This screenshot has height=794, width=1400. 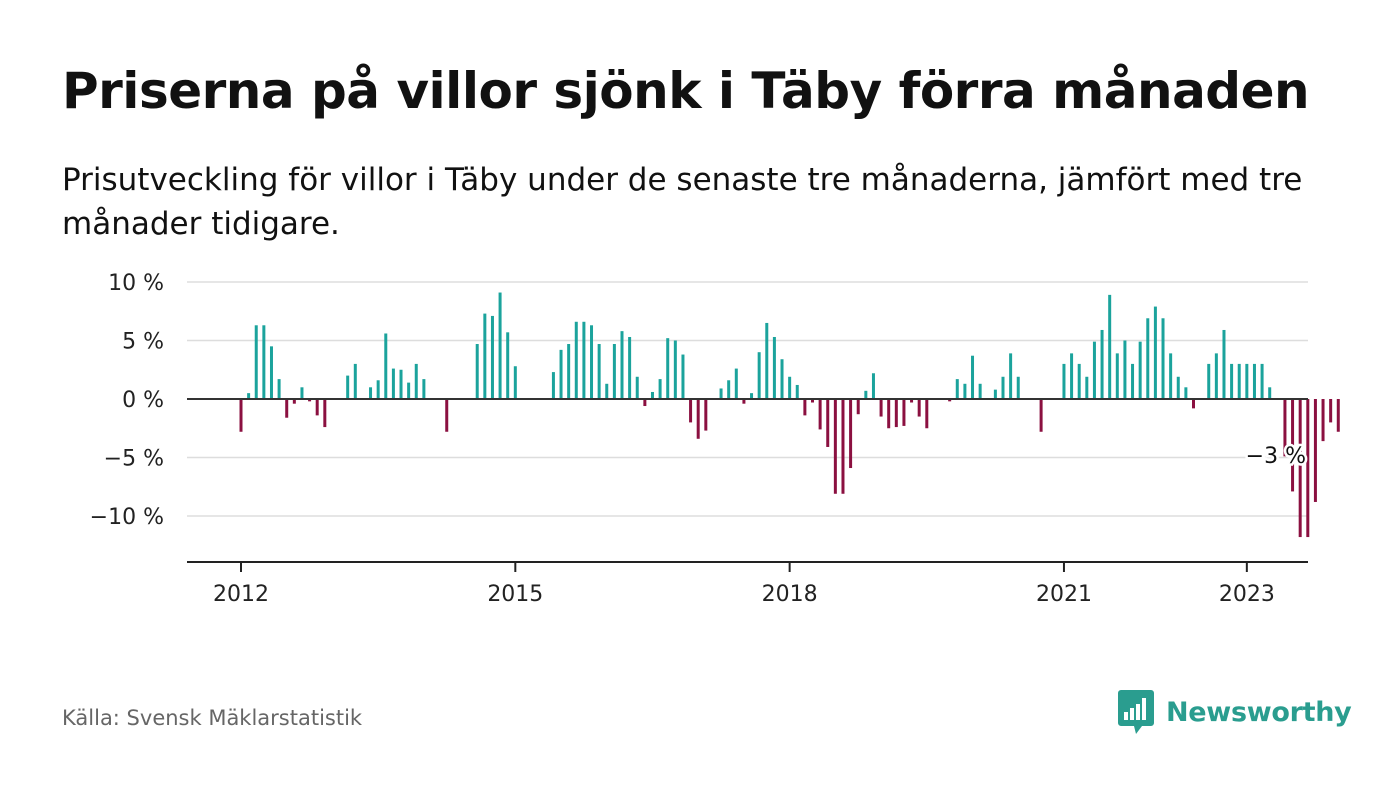 What do you see at coordinates (143, 342) in the screenshot?
I see `y-tick-label: 5 %` at bounding box center [143, 342].